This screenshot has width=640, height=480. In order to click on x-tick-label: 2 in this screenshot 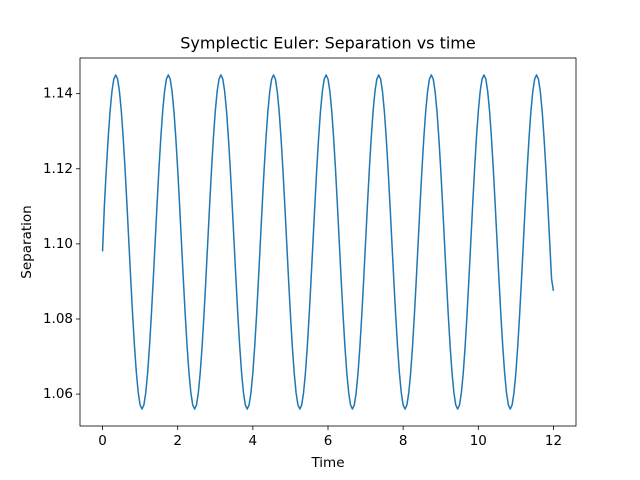, I will do `click(177, 441)`.